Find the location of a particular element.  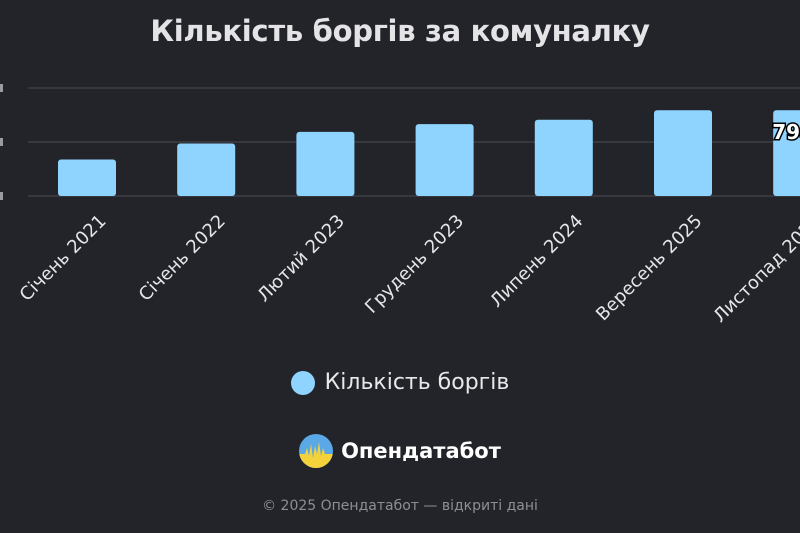

x-tick-label: Грудень 2023 is located at coordinates (414, 264).